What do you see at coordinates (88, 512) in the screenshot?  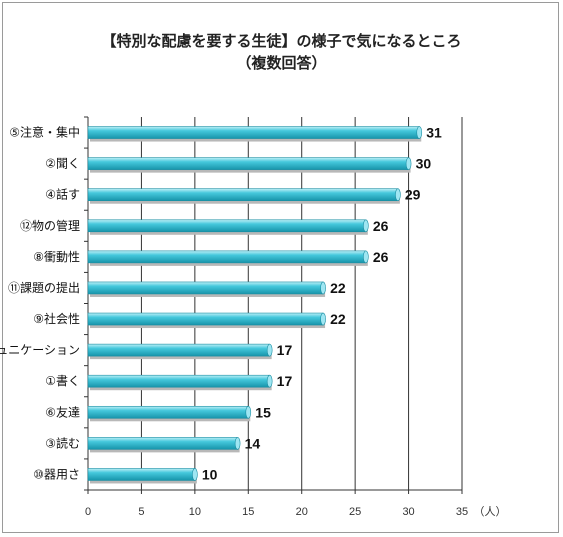 I see `x-tick-label: 0` at bounding box center [88, 512].